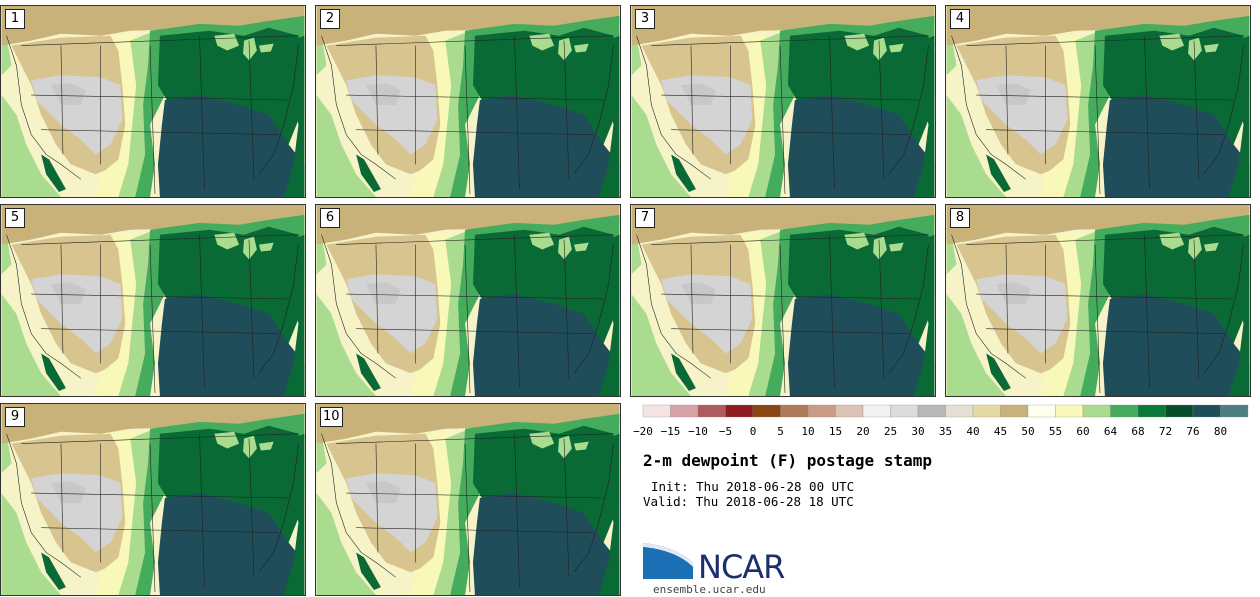  Describe the element at coordinates (1165, 431) in the screenshot. I see `colorbar-tick-label: 72` at that location.